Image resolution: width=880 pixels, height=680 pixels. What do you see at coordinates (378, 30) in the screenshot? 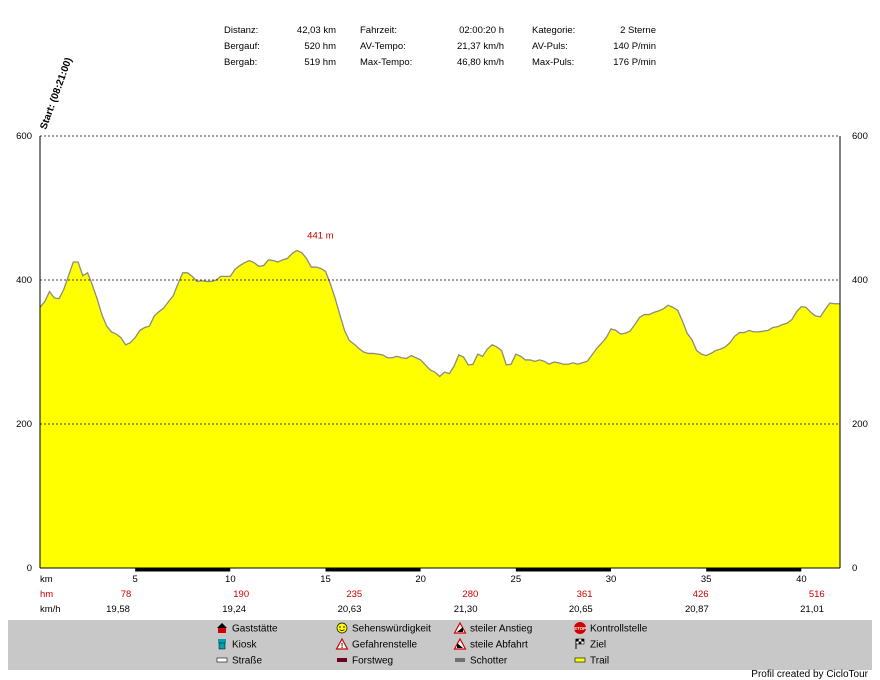
I see `summary-label: Fahrzeit:` at bounding box center [378, 30].